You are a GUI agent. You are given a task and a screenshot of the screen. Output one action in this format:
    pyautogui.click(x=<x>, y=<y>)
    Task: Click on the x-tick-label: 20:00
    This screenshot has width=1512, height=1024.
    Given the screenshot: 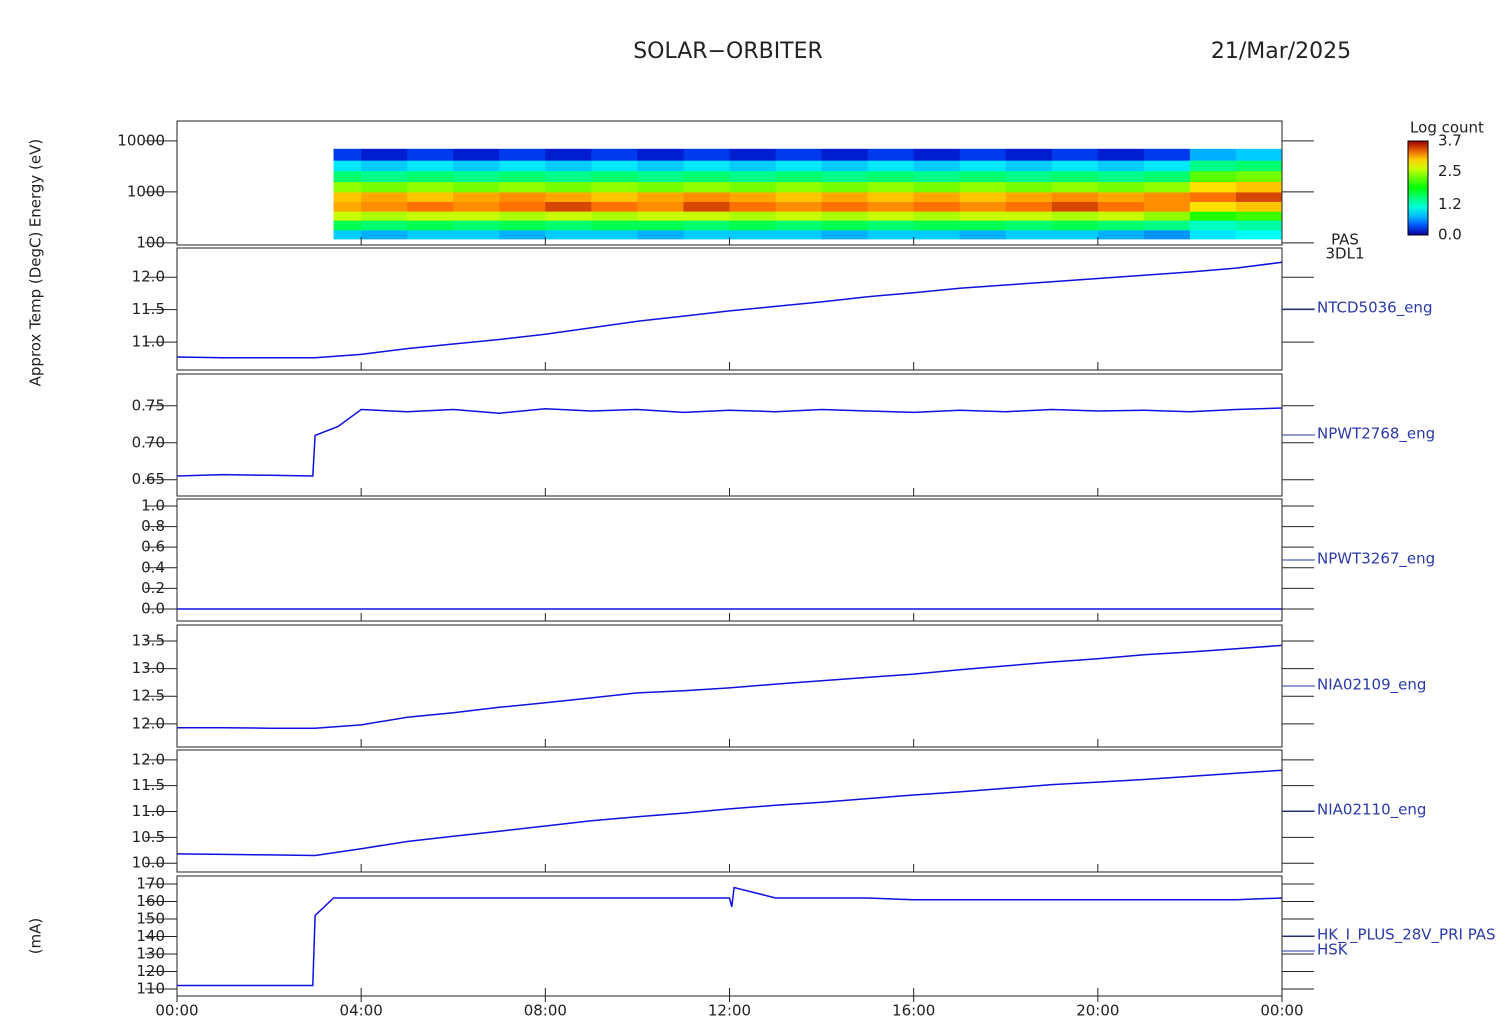 What is the action you would take?
    pyautogui.click(x=1097, y=1011)
    